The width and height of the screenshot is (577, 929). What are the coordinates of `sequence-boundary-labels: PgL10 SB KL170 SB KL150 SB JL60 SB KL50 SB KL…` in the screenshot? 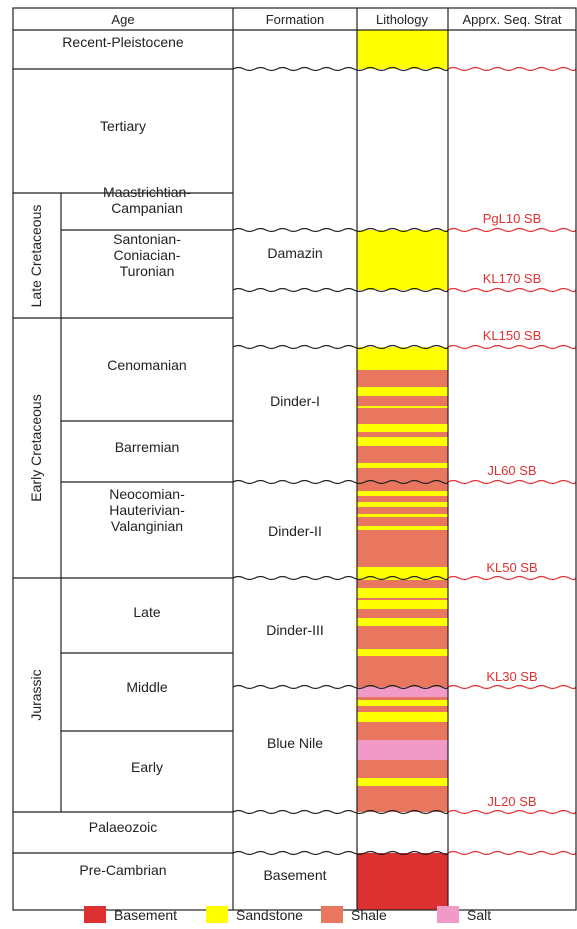 It's located at (512, 510).